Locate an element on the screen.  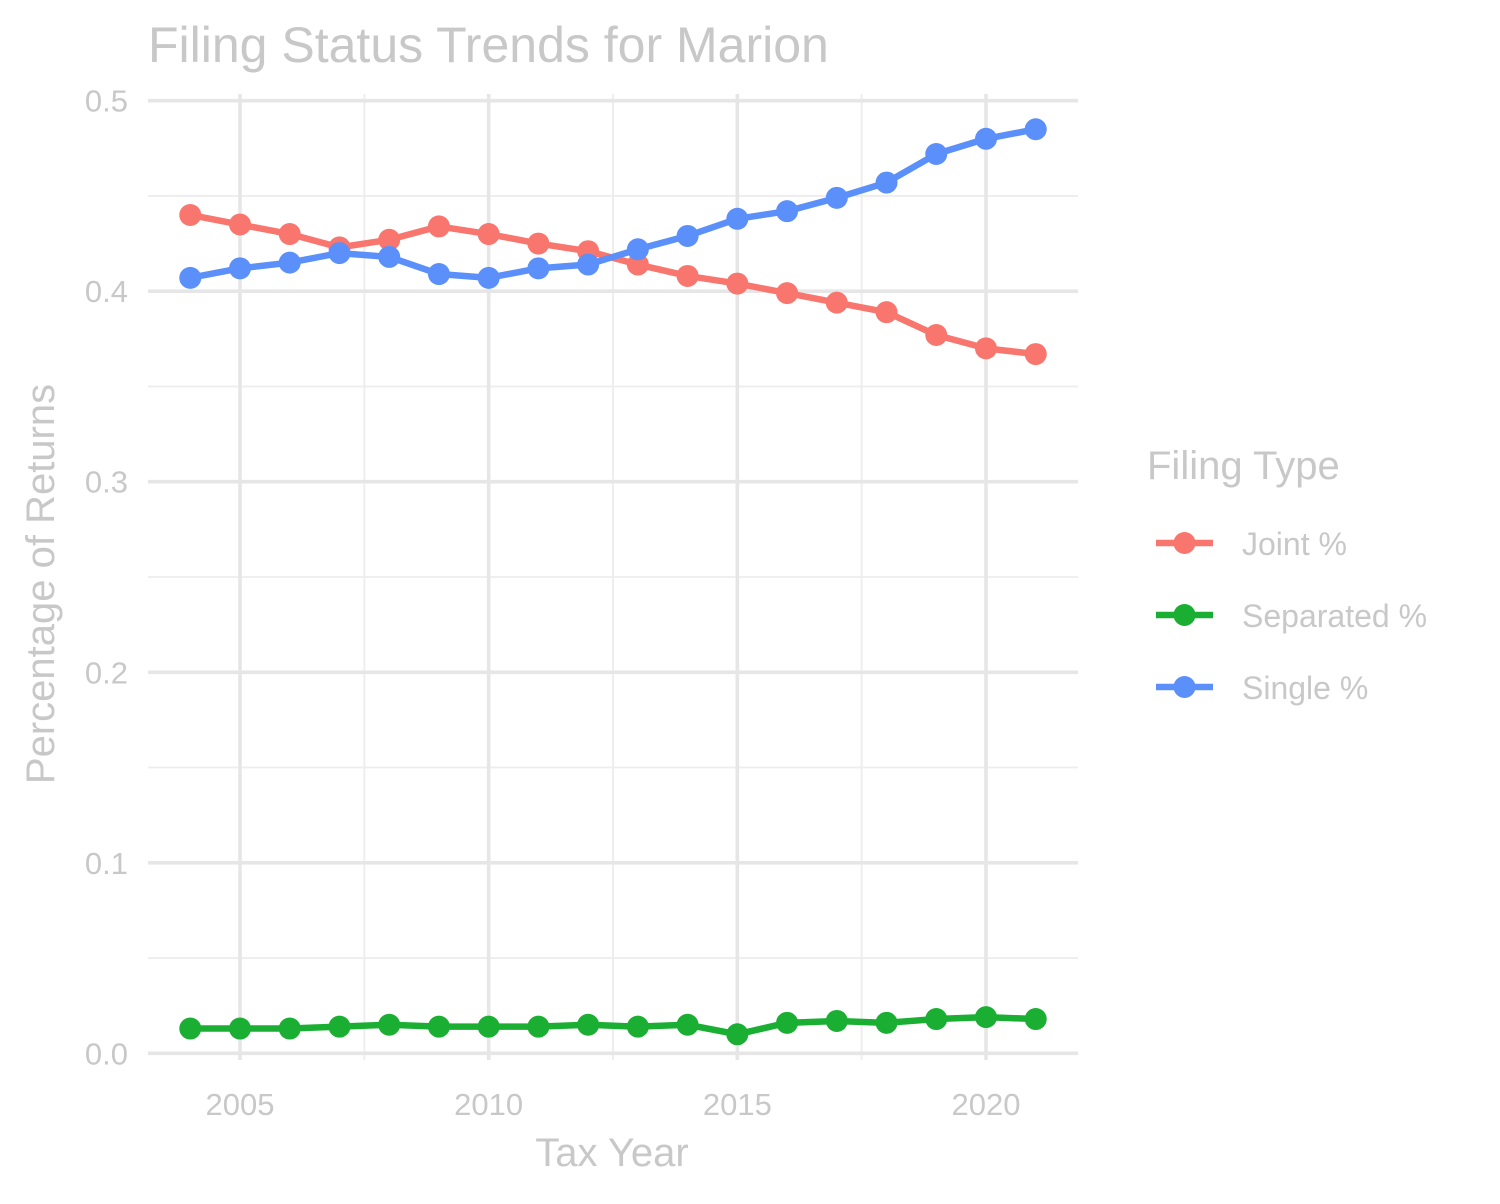
legend-item-separated: Separated % is located at coordinates (1291, 616).